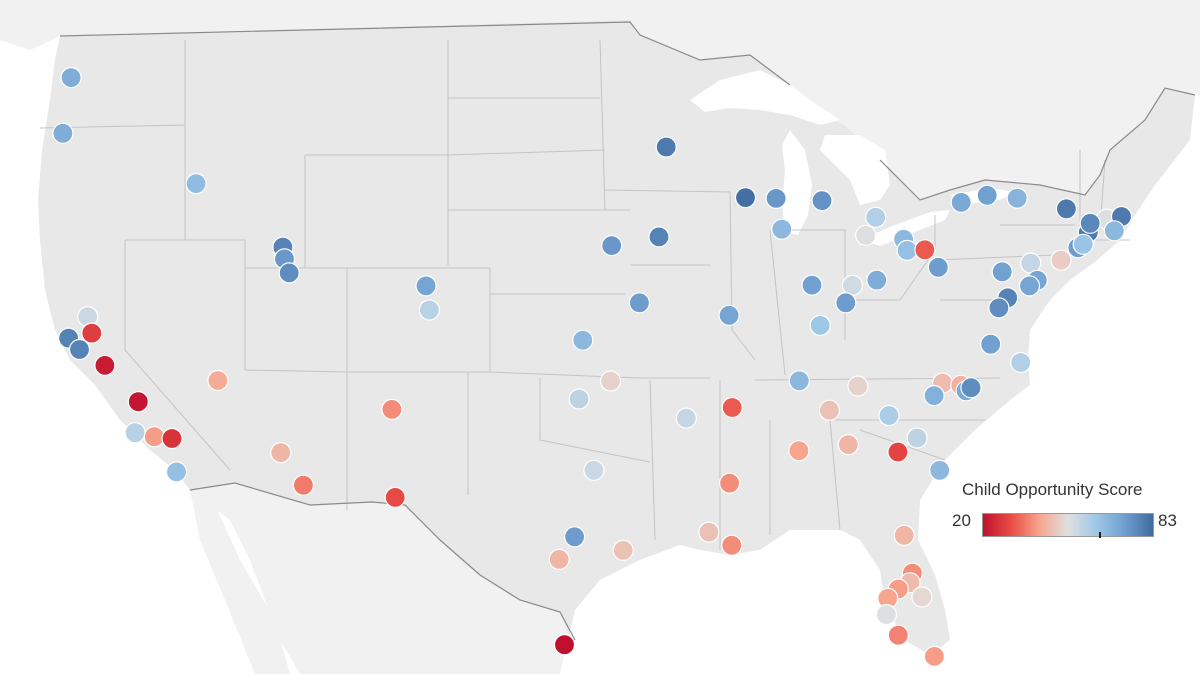 Image resolution: width=1200 pixels, height=674 pixels. What do you see at coordinates (196, 184) in the screenshot?
I see `city-dot-boise` at bounding box center [196, 184].